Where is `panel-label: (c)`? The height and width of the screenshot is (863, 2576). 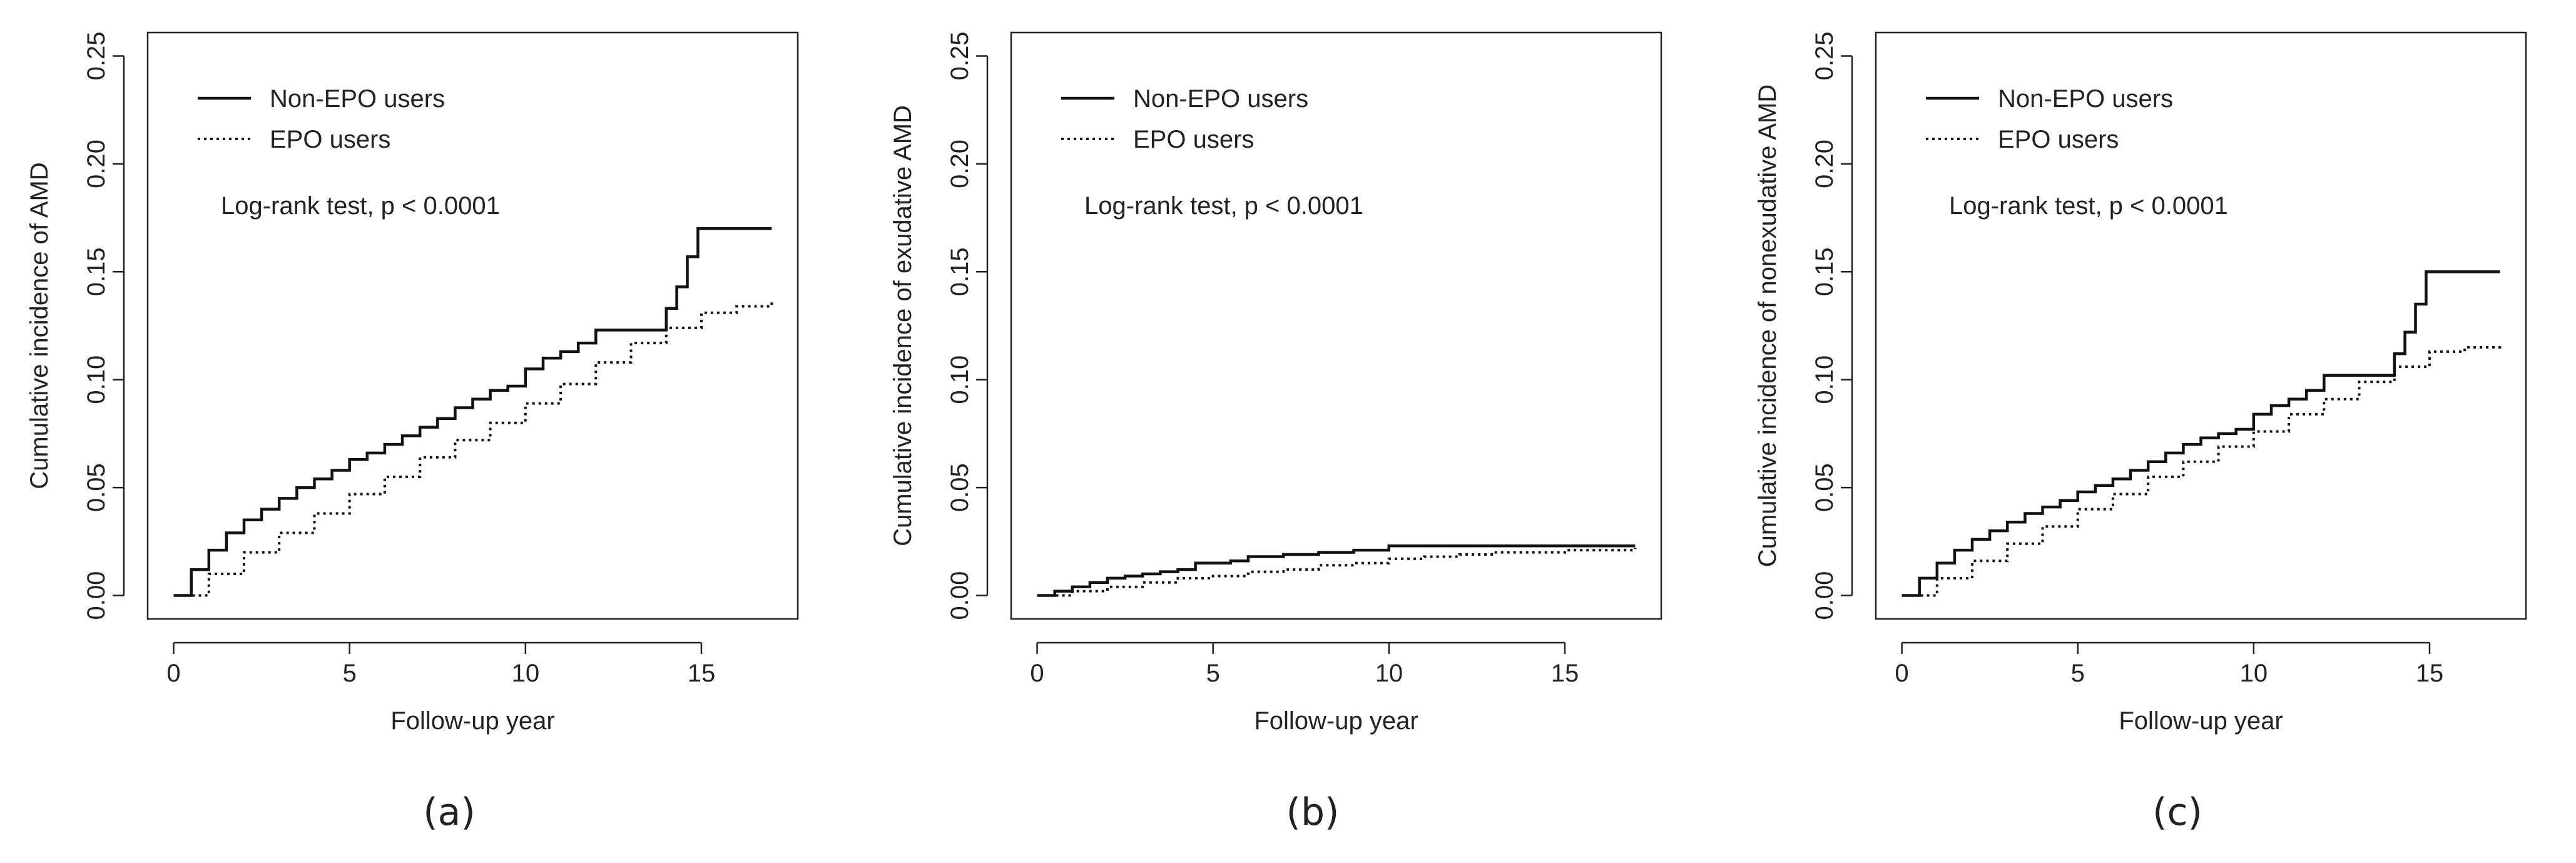 panel-label: (c) is located at coordinates (2177, 812).